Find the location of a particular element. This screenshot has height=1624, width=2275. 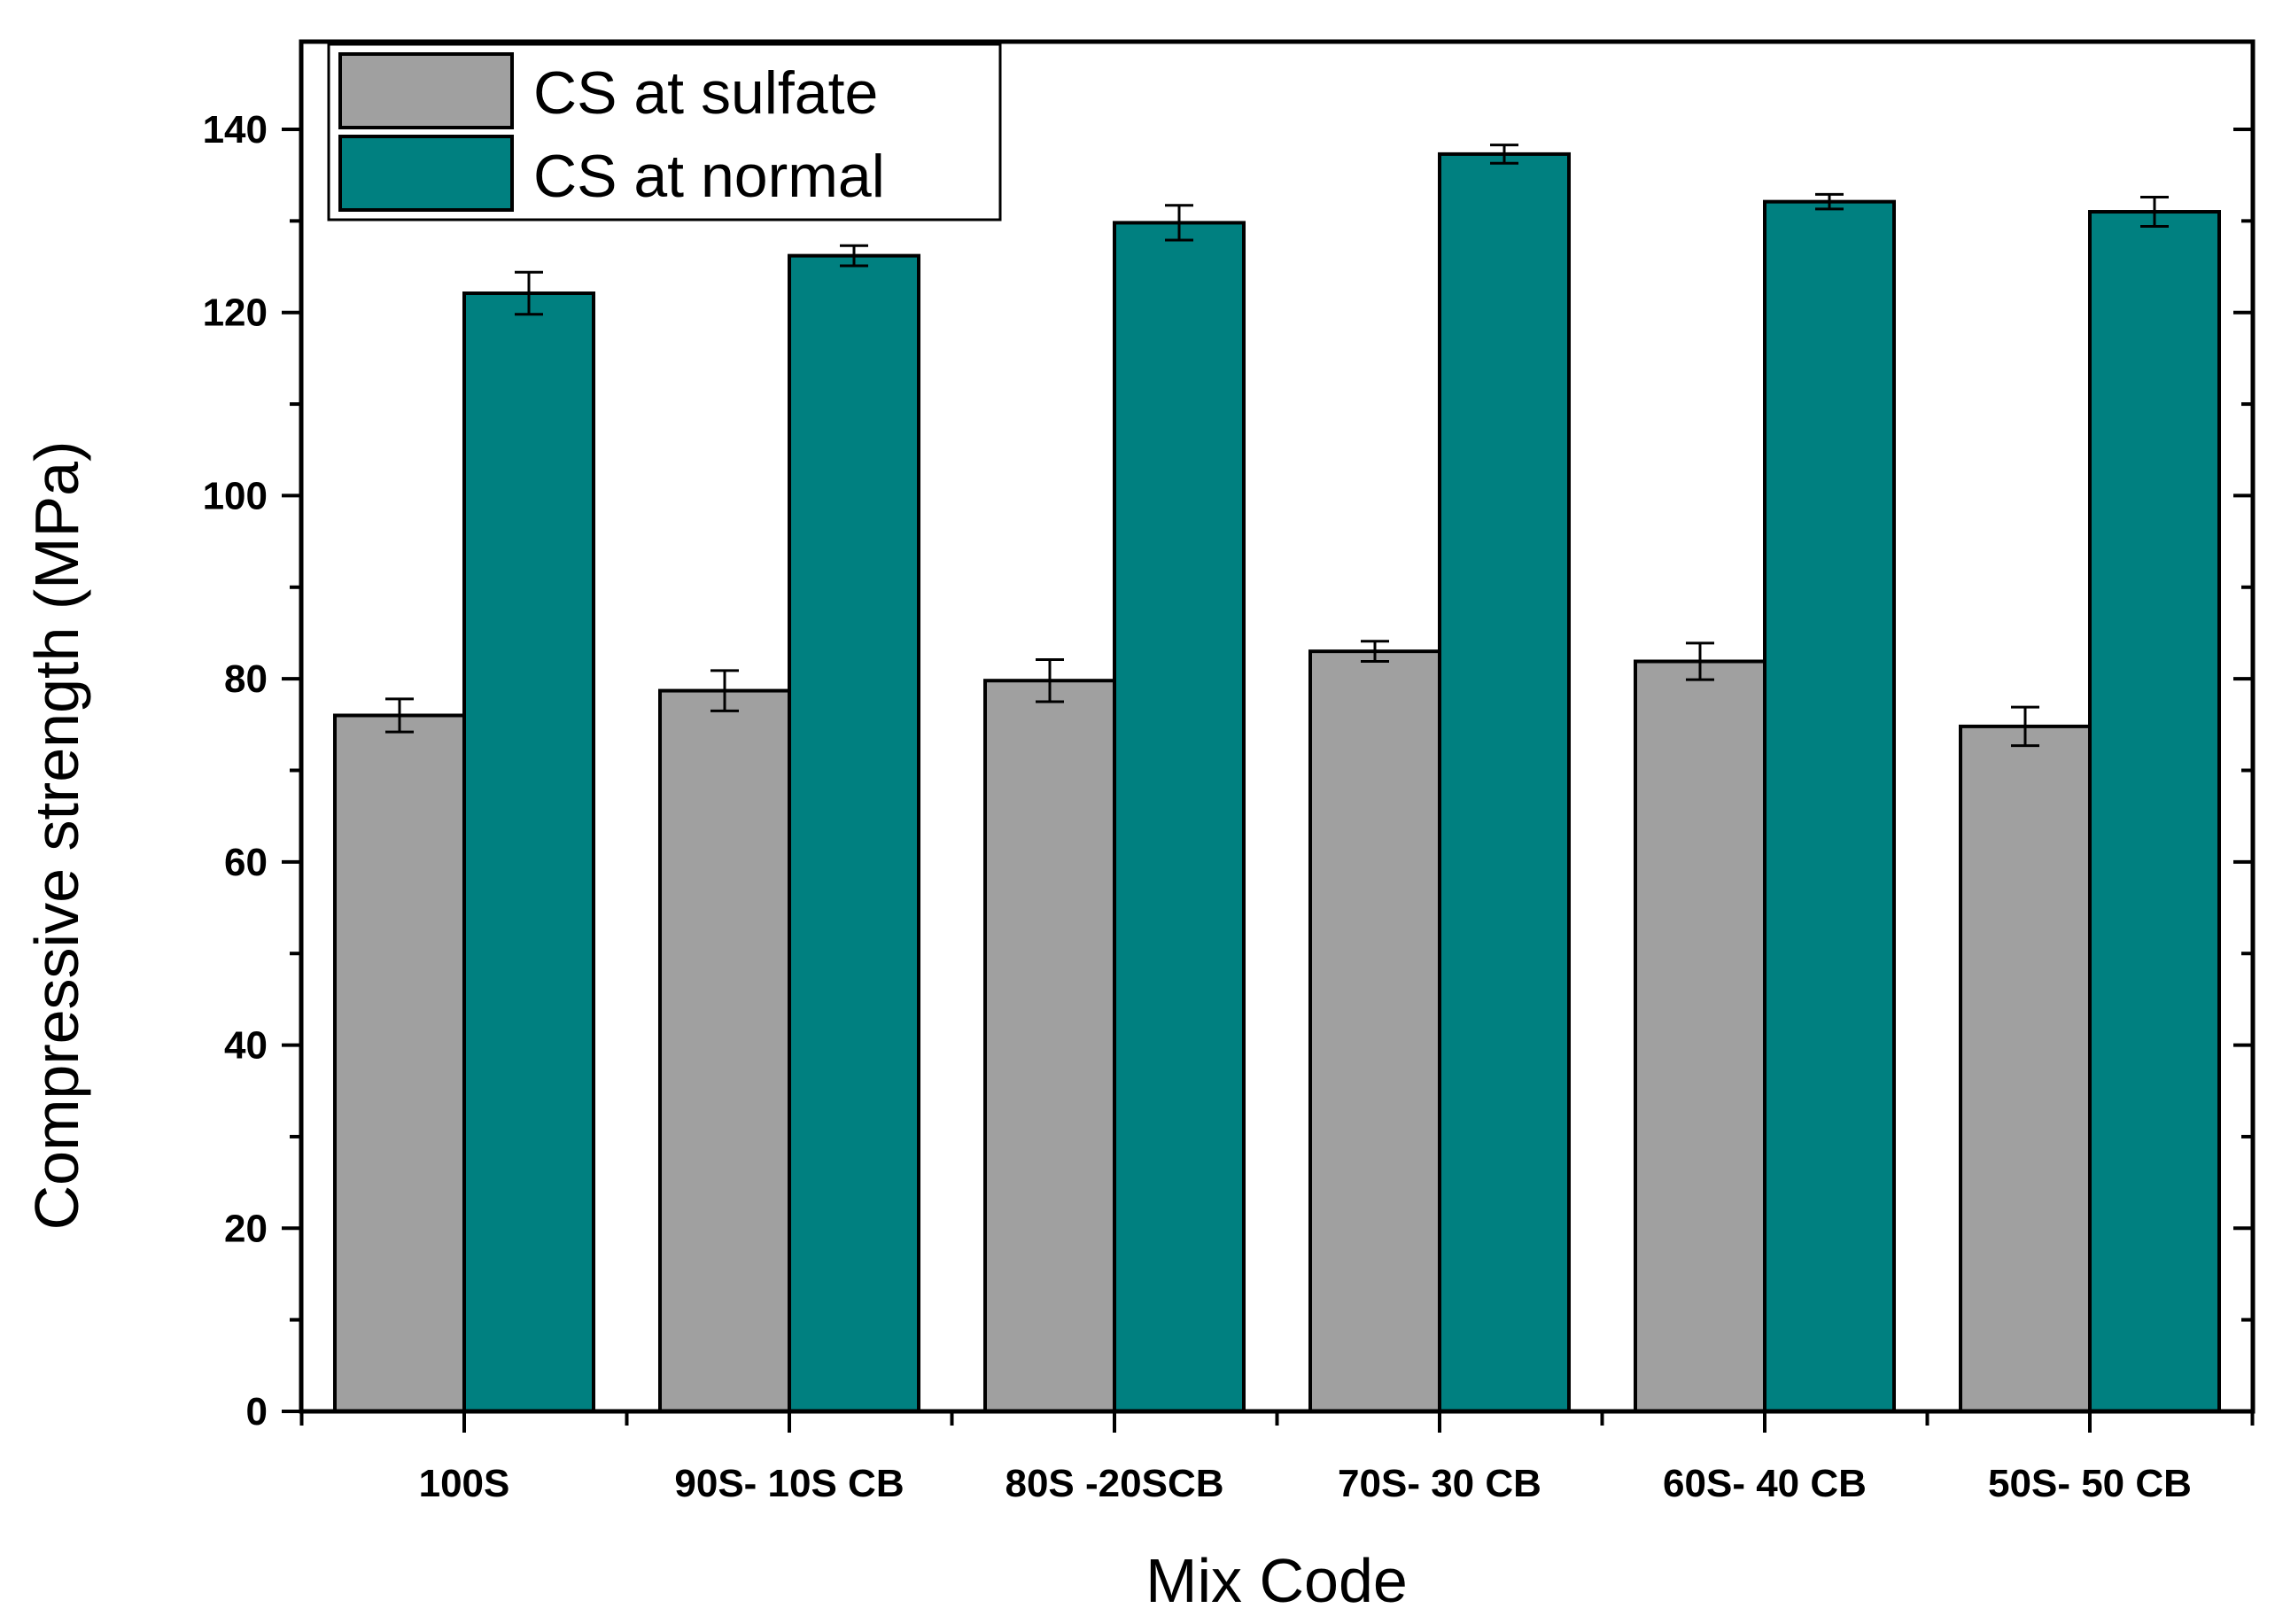

y-tick-label: 20 is located at coordinates (246, 1229).